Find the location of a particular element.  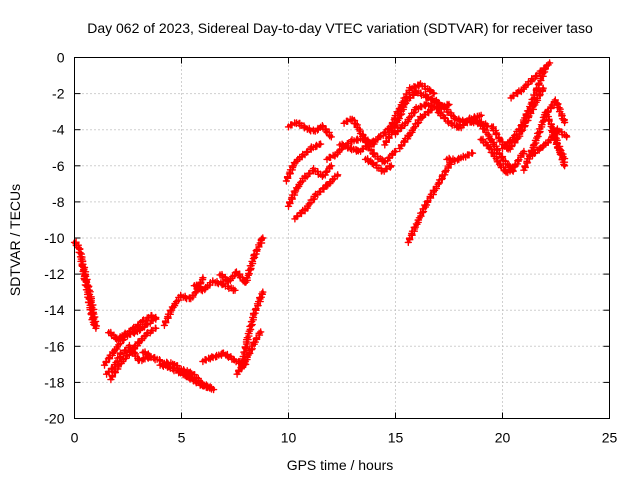

series-arc-q is located at coordinates (309, 186).